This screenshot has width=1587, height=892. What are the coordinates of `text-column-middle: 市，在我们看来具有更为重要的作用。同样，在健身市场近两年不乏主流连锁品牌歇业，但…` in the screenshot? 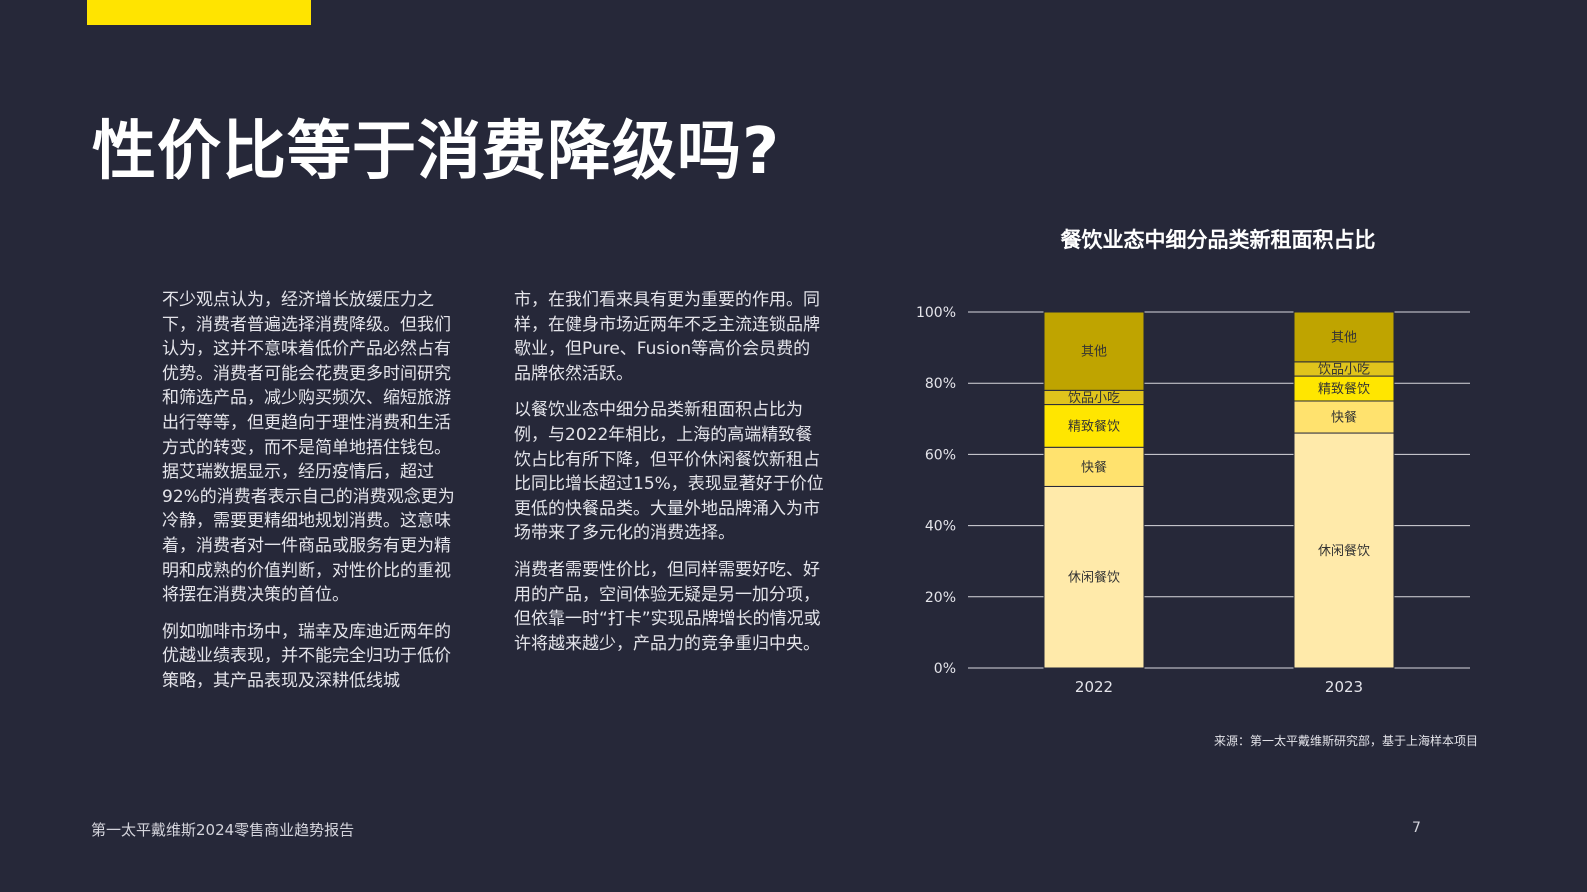 It's located at (669, 478).